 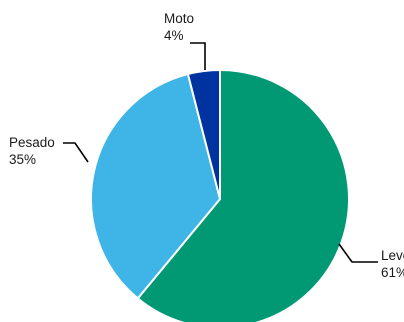 I want to click on leader-line-pesado, so click(x=76, y=152).